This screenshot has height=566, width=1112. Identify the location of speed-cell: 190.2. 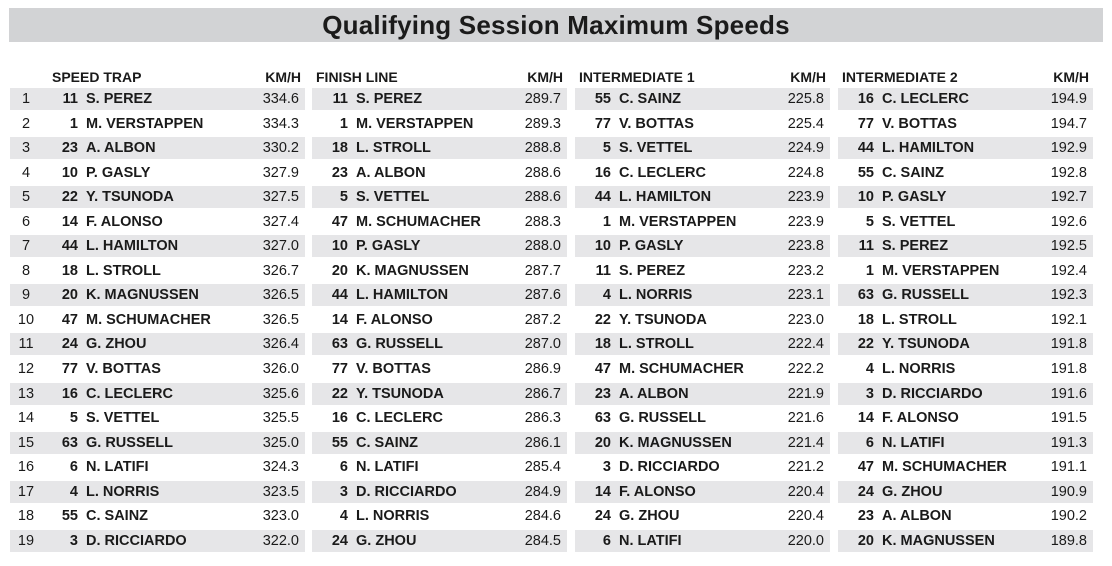
(1068, 516).